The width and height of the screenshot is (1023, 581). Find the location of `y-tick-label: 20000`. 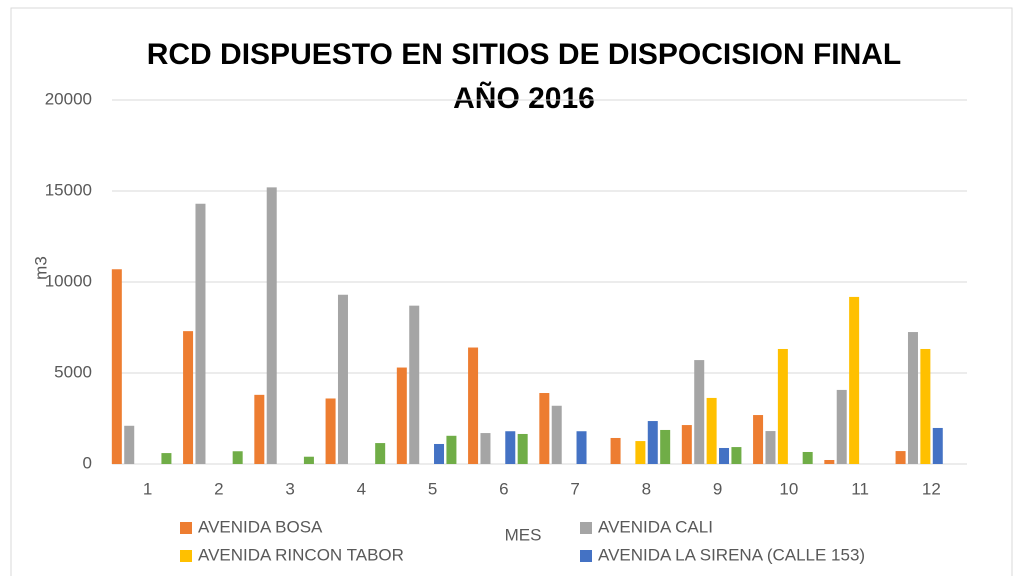

y-tick-label: 20000 is located at coordinates (68, 98).